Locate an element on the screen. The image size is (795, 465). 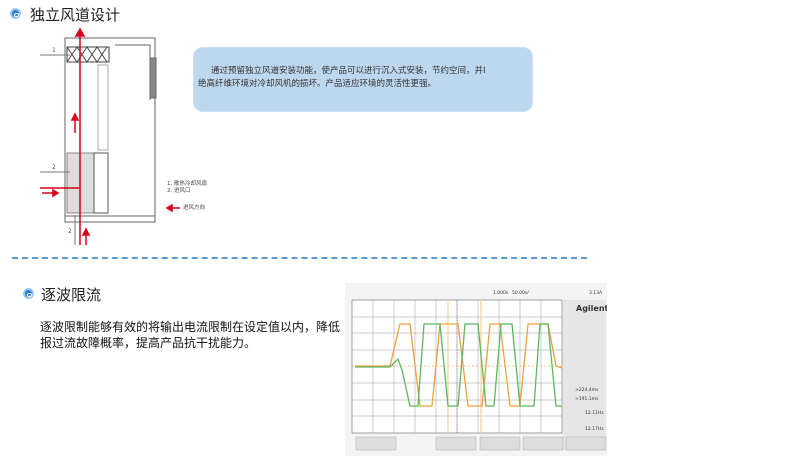
scope-frequency: 12.11Hz is located at coordinates (594, 413).